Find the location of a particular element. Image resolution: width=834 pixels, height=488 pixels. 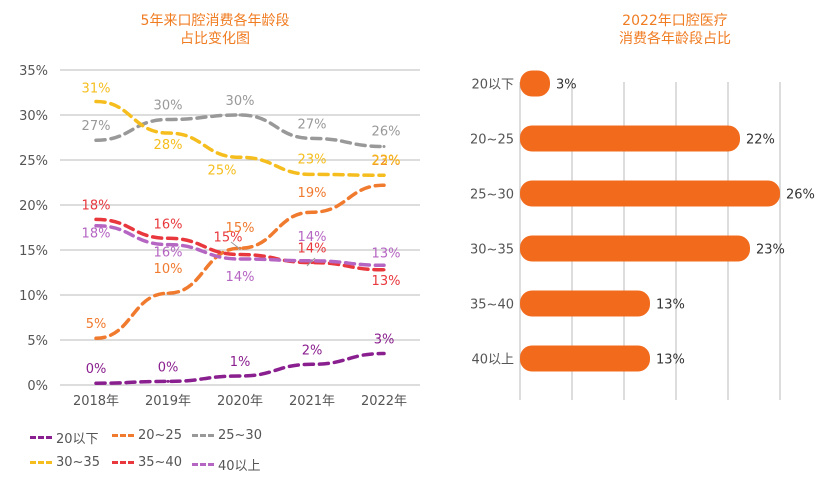

bar-value-label: 22% is located at coordinates (760, 140).